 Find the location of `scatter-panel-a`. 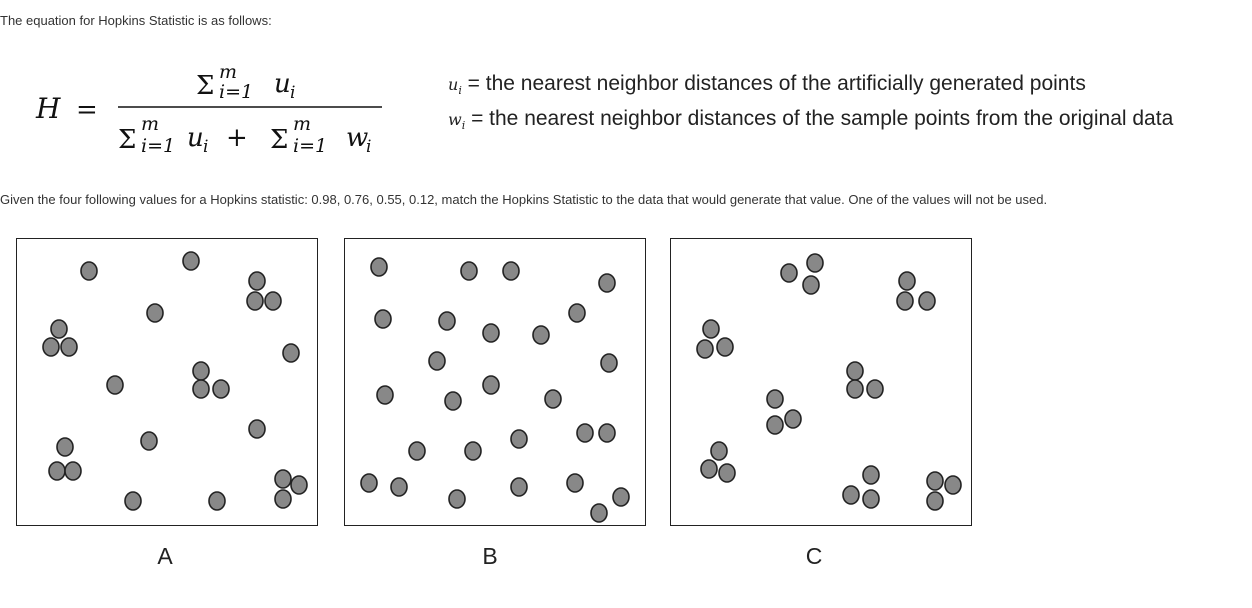

scatter-panel-a is located at coordinates (167, 382).